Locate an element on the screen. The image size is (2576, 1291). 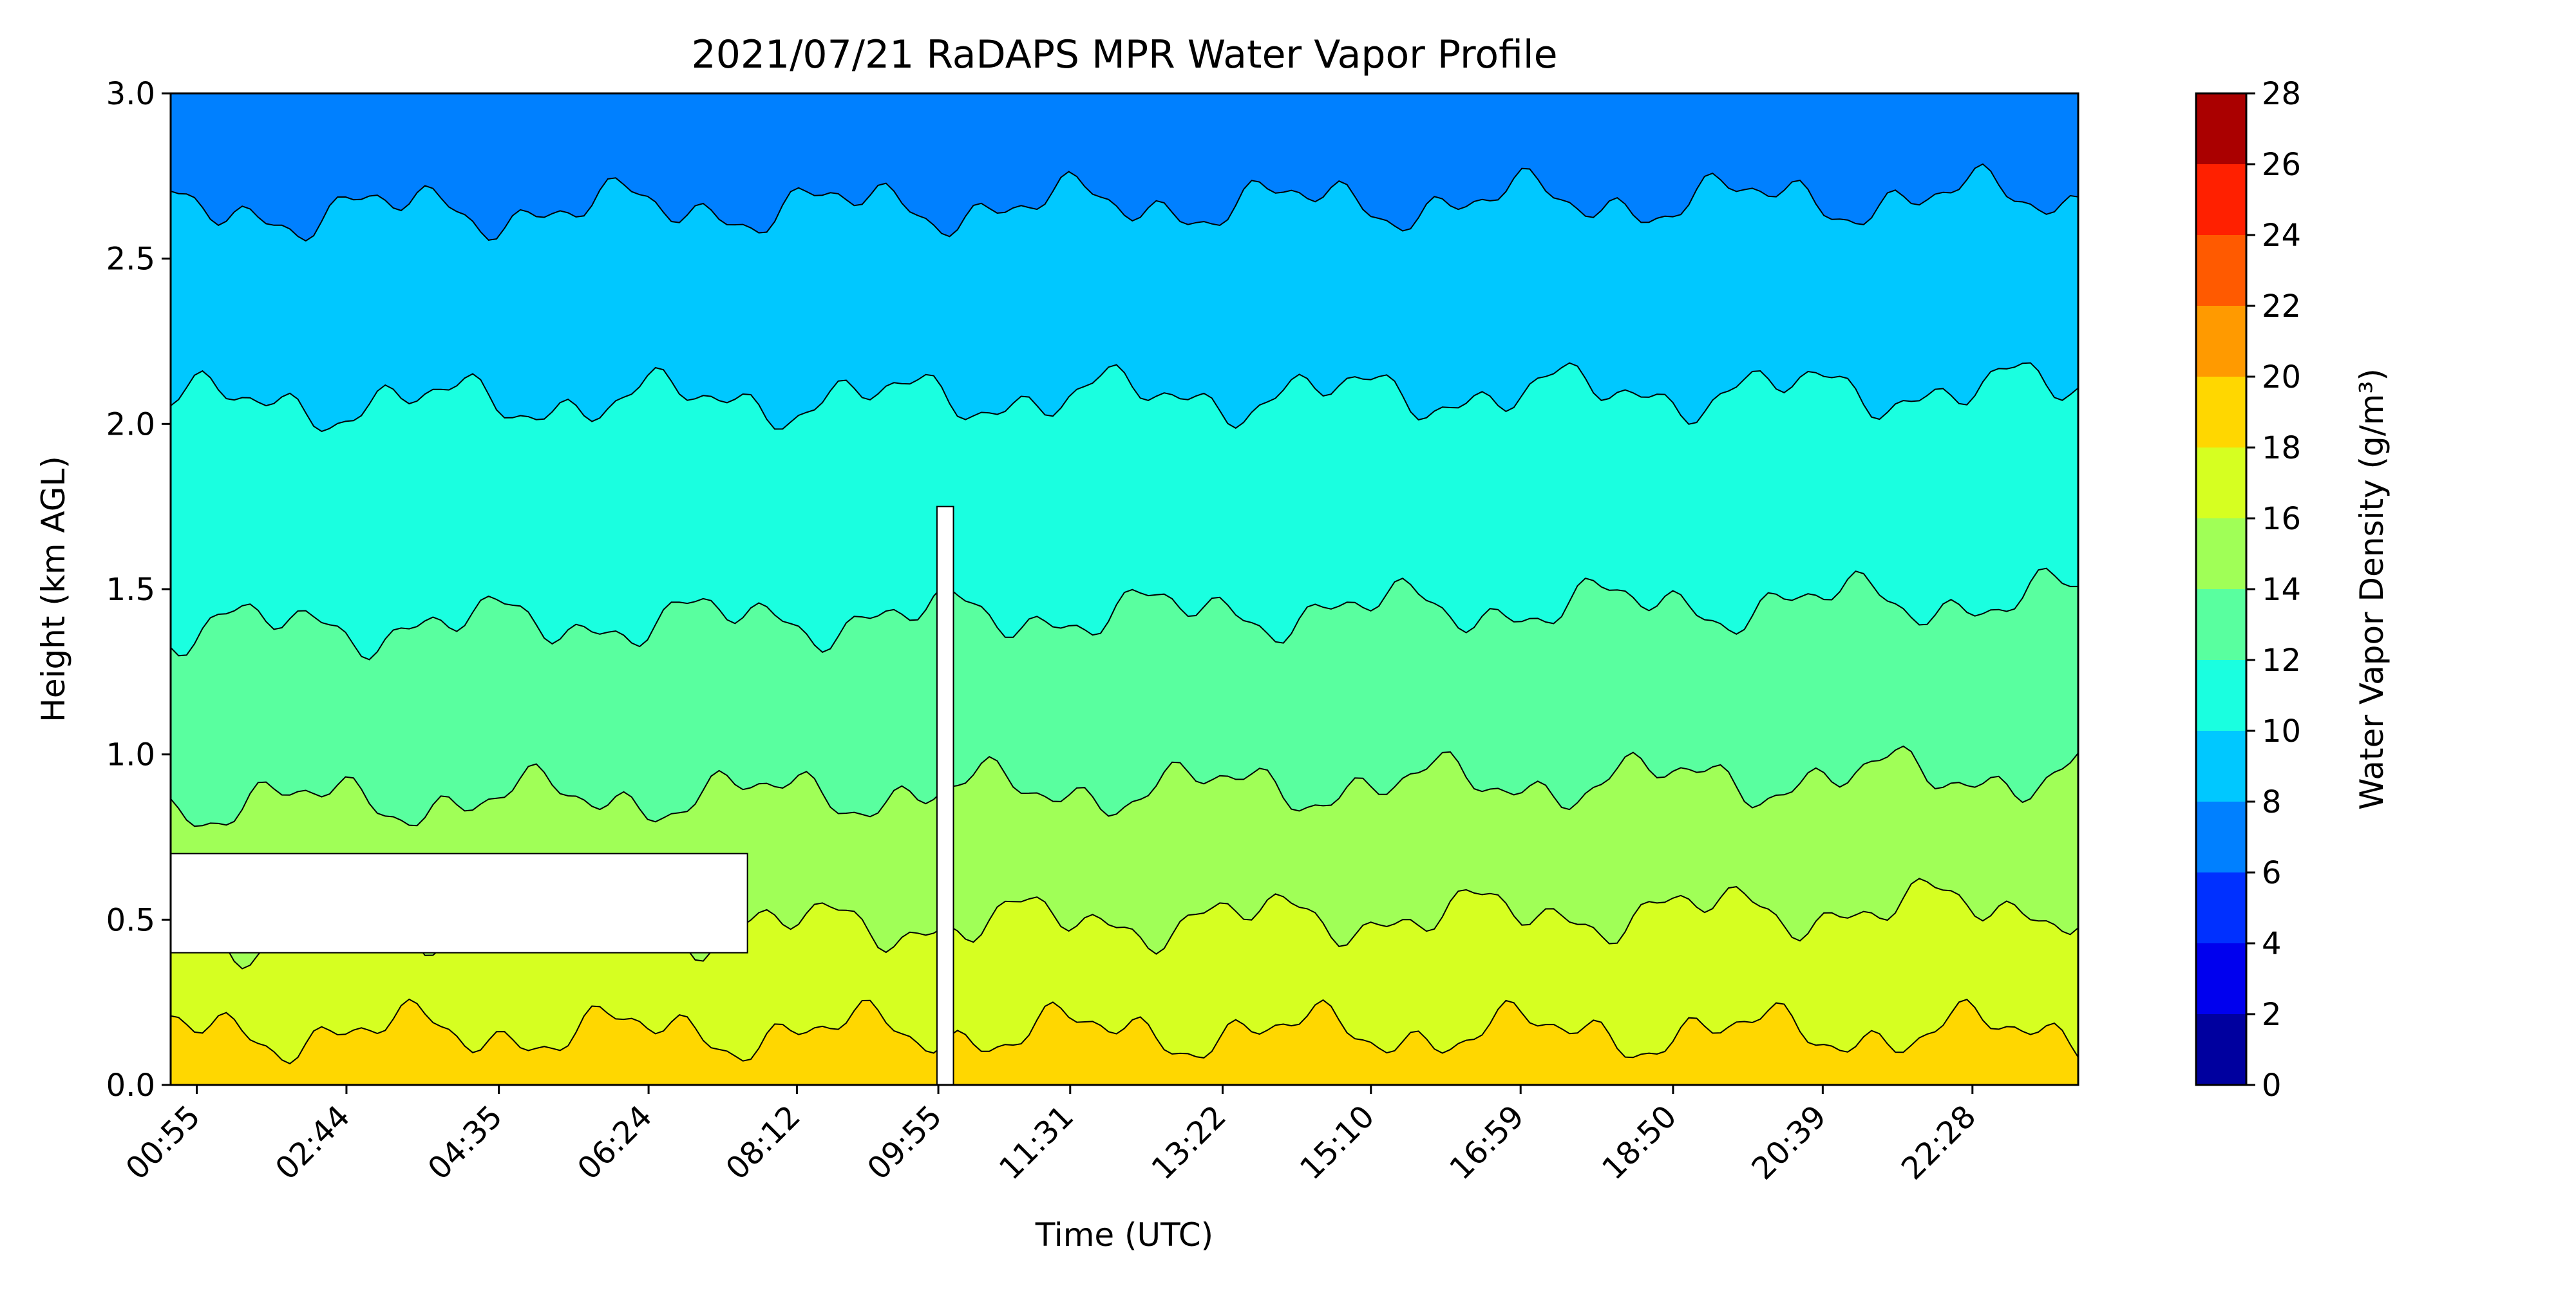
x-tick-label: 02:44 is located at coordinates (313, 1142).